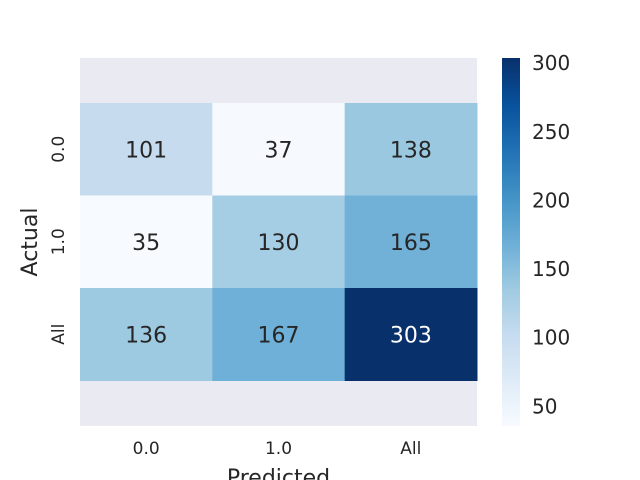 Image resolution: width=640 pixels, height=480 pixels. I want to click on y-tick-label: All, so click(59, 334).